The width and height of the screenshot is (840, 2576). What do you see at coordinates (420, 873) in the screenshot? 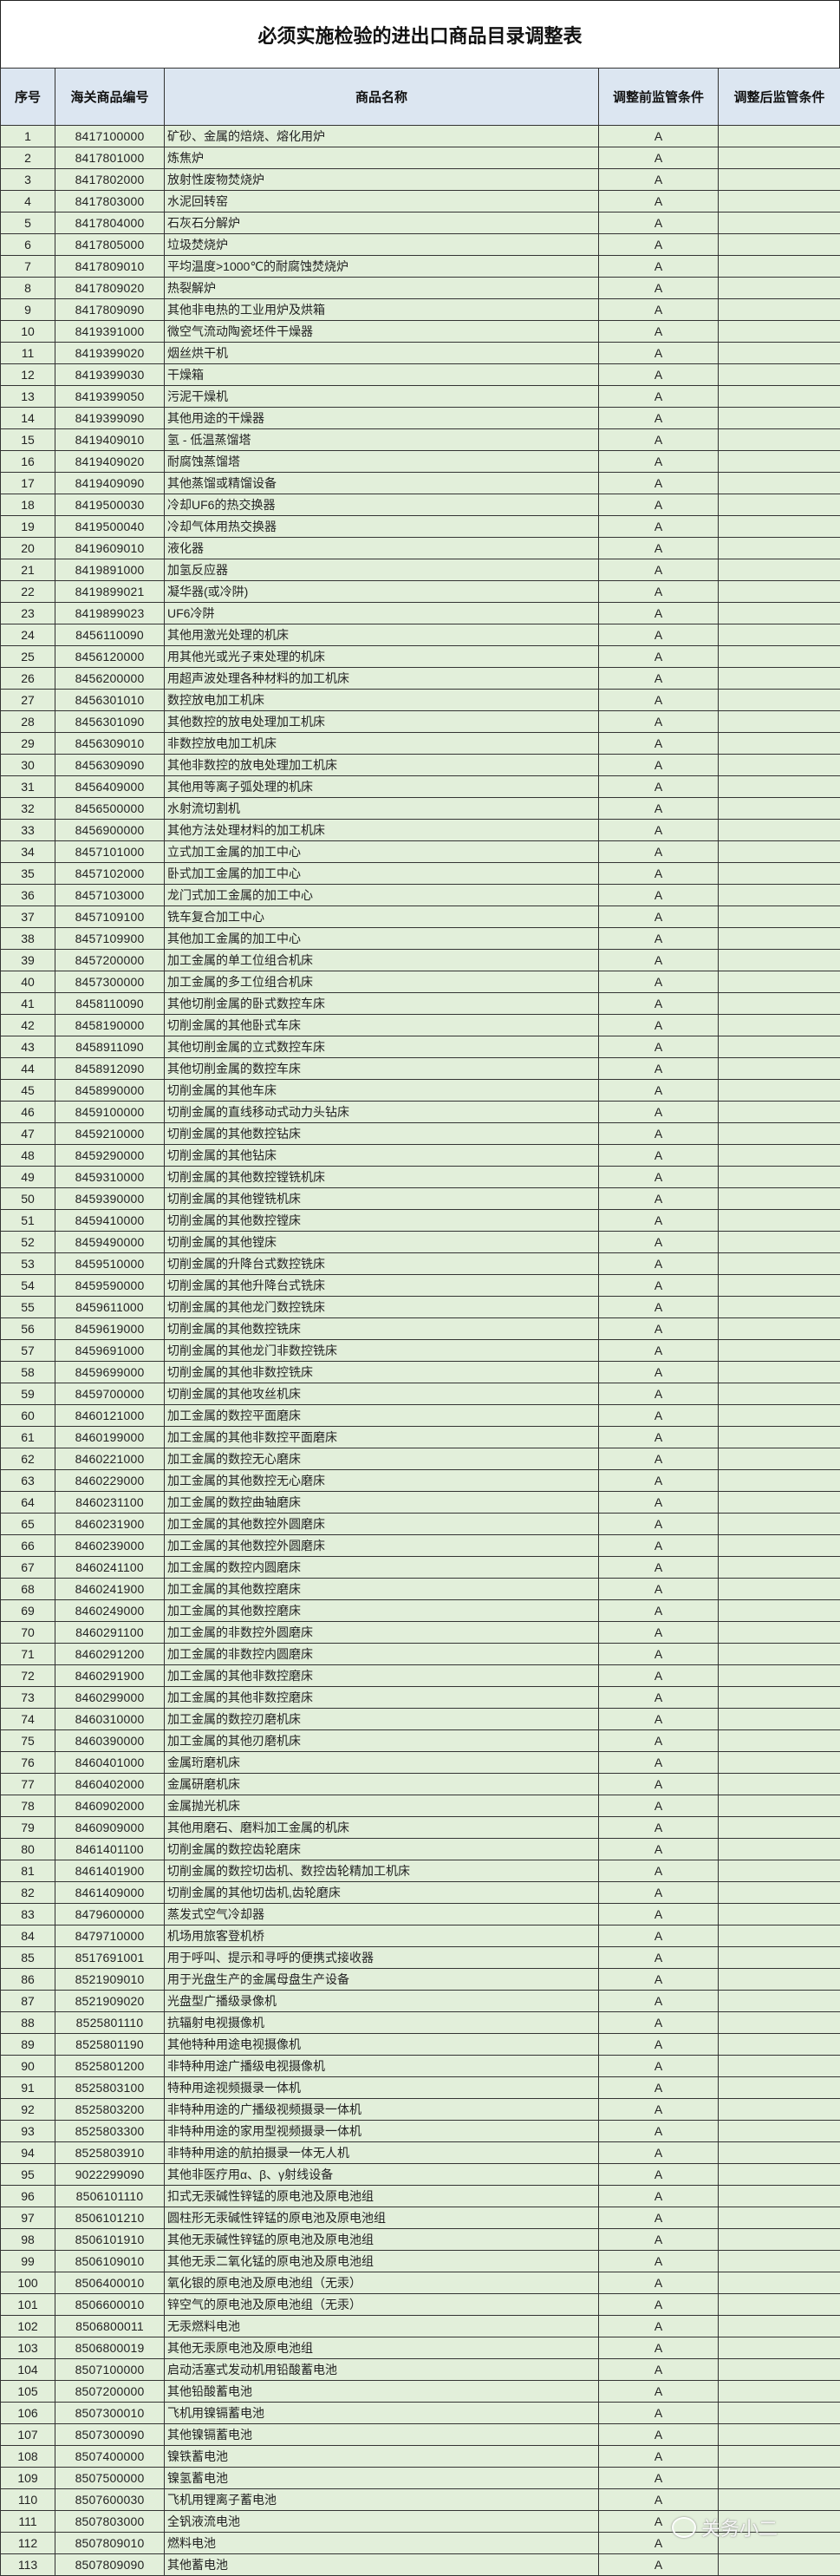
I see `table-row: 35 8457102000 卧式加工金属的加工中心 A` at bounding box center [420, 873].